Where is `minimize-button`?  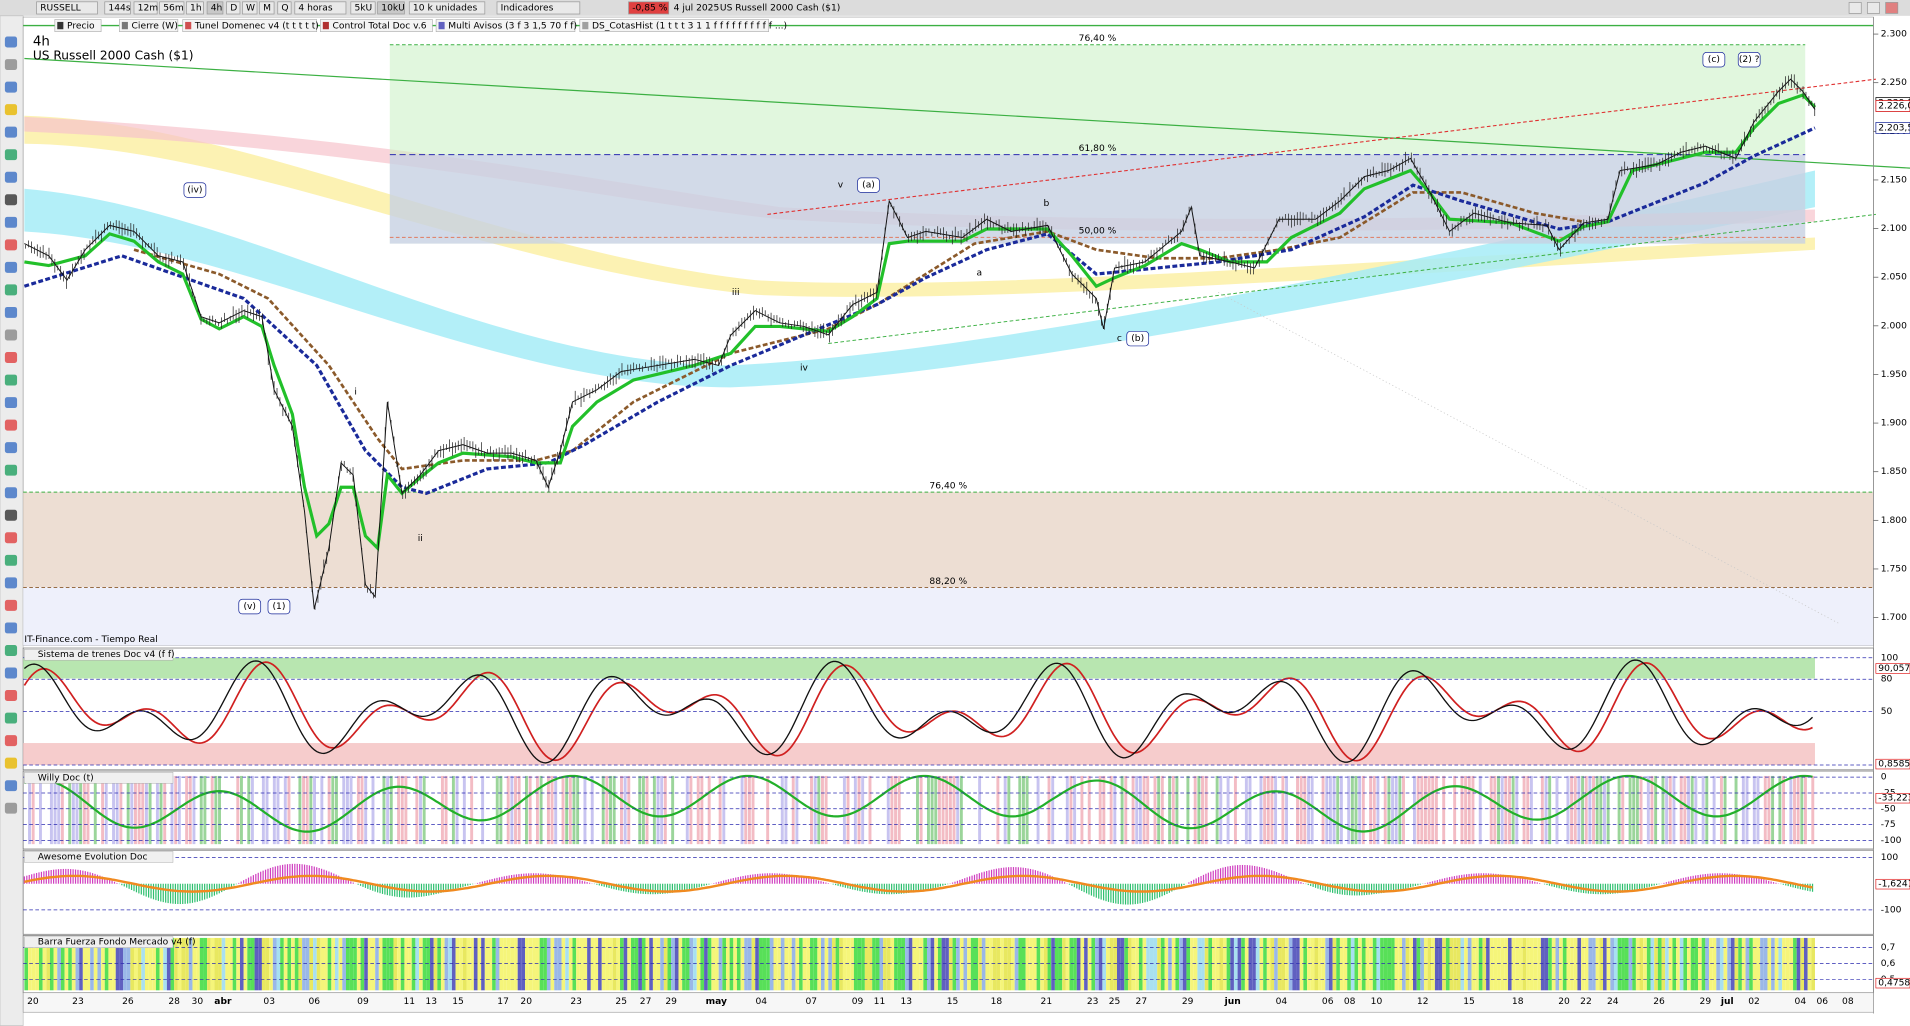
minimize-button is located at coordinates (1855, 8).